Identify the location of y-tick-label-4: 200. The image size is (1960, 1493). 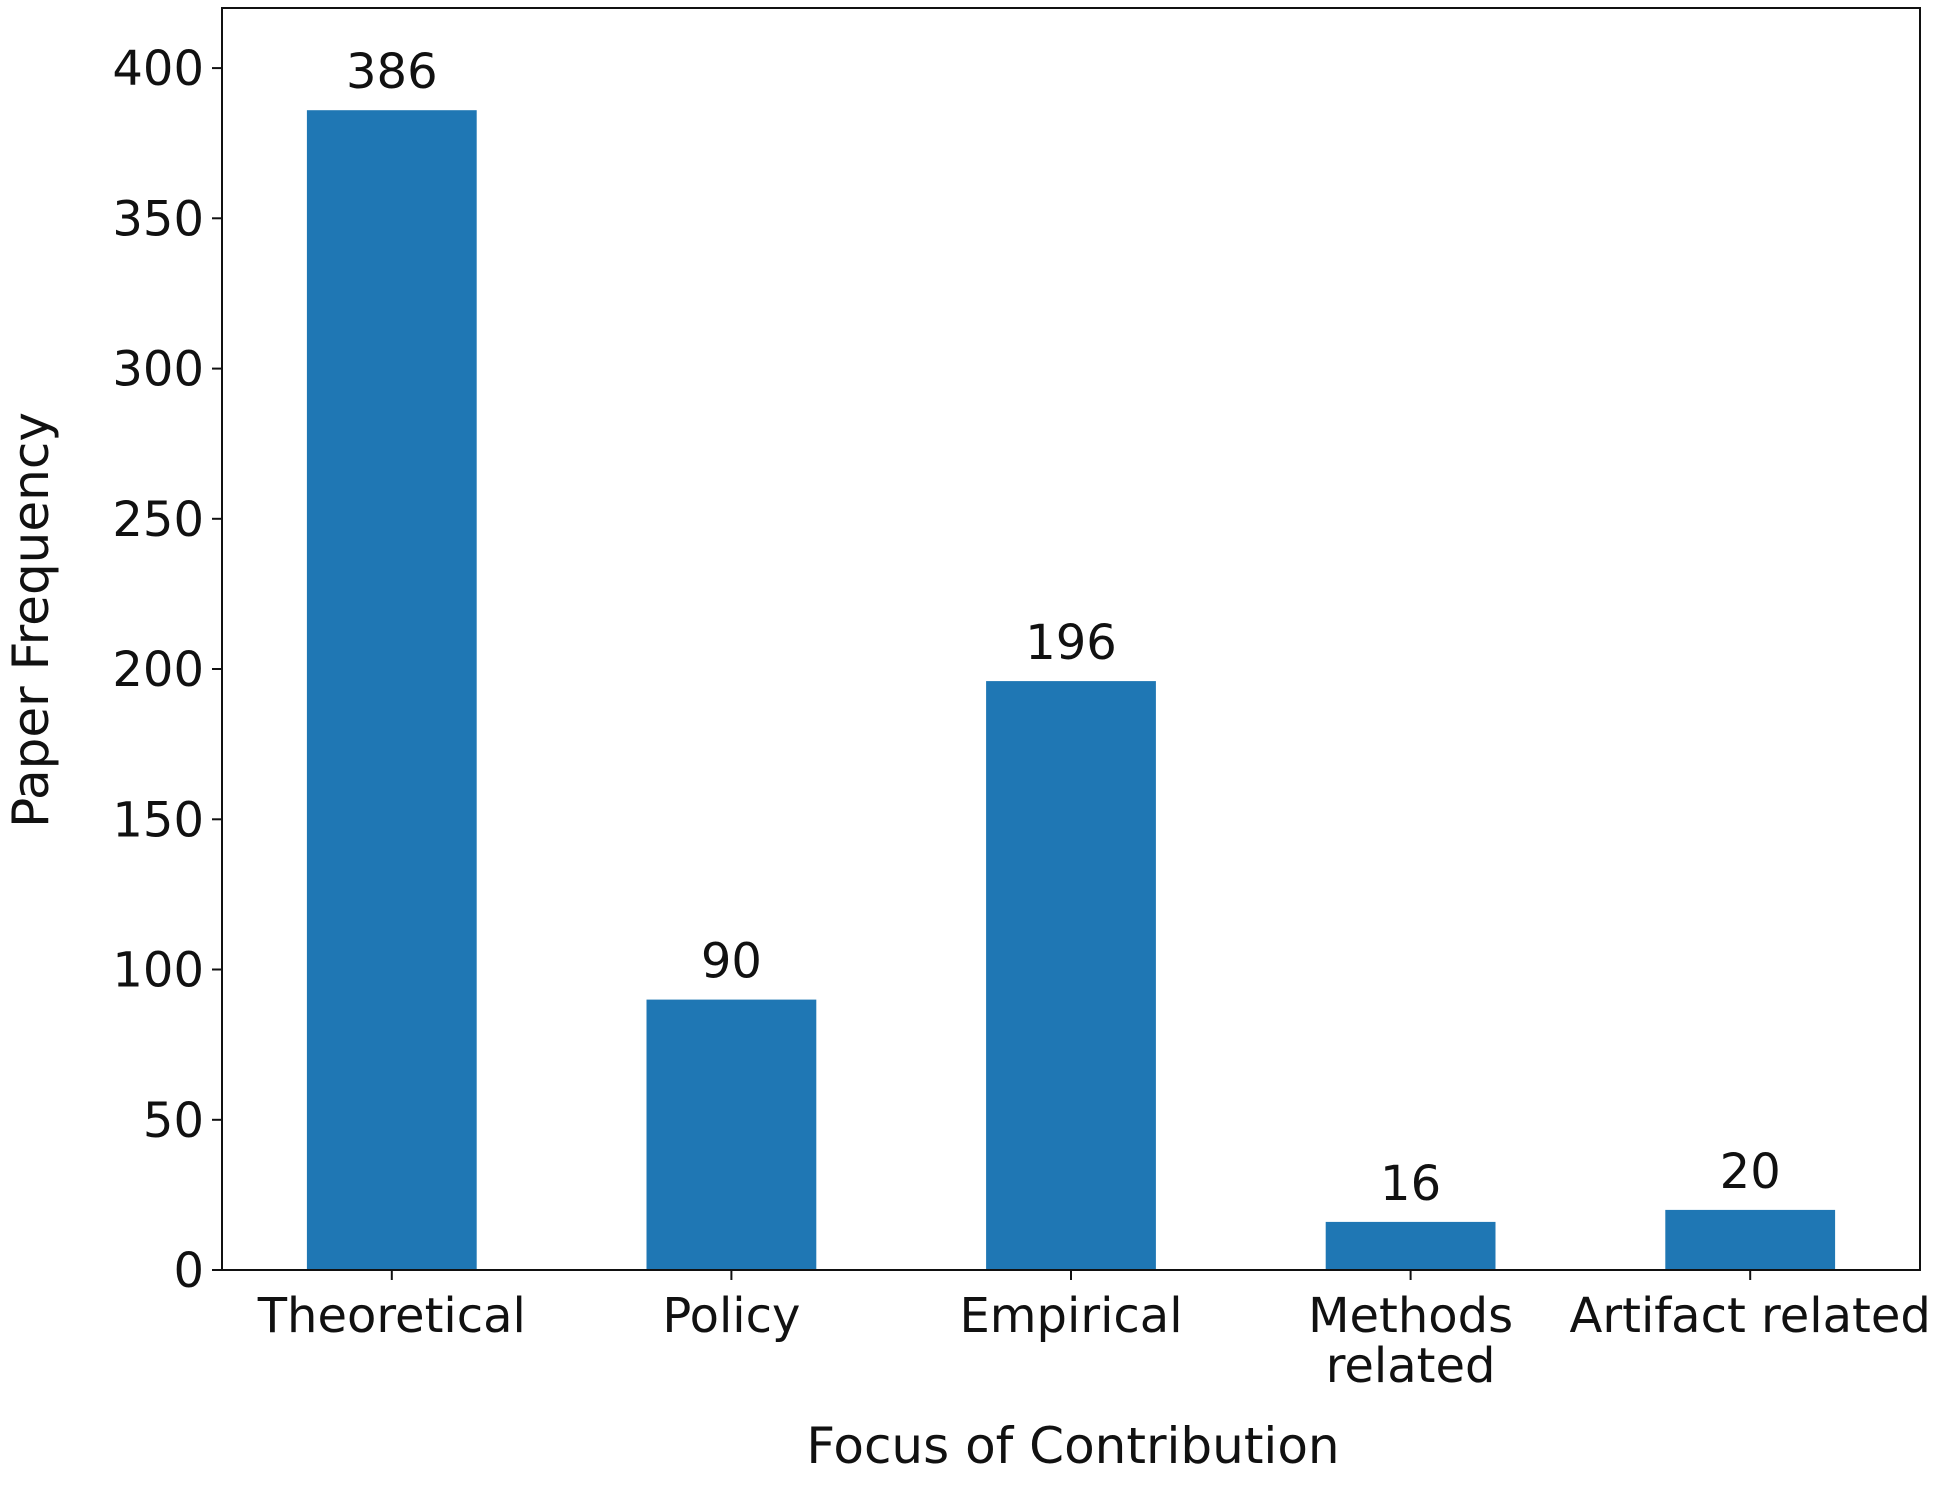
(158, 670).